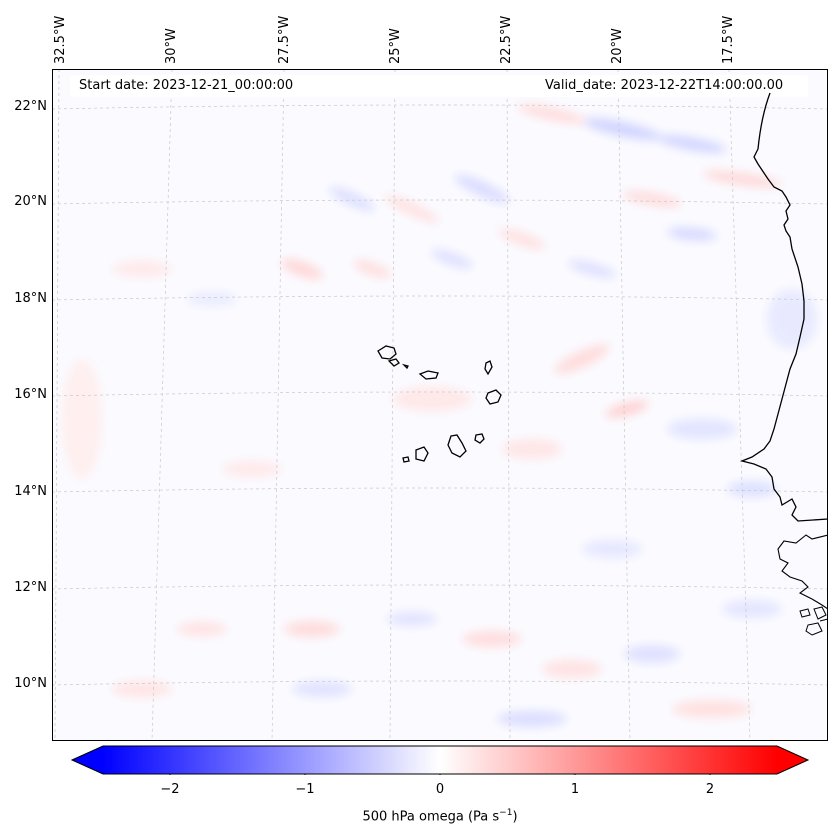 Image resolution: width=837 pixels, height=839 pixels. Describe the element at coordinates (617, 46) in the screenshot. I see `lon-label-20w: 20°W` at that location.